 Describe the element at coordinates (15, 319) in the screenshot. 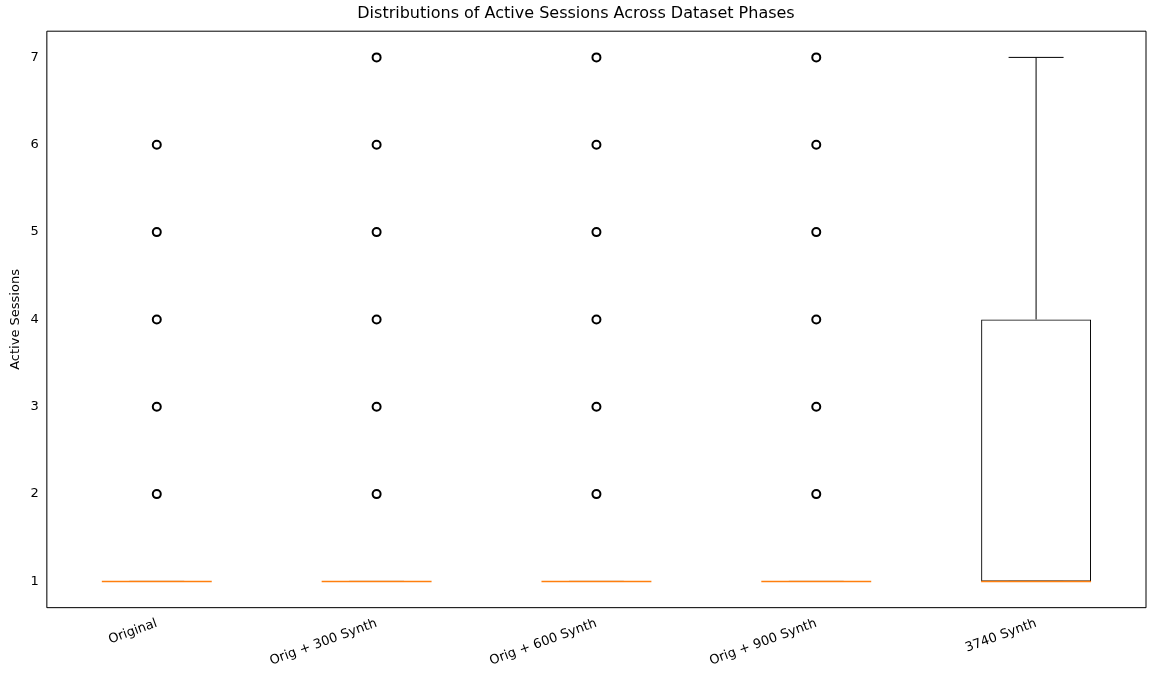

I see `y-axis-title: Active Sessions` at that location.